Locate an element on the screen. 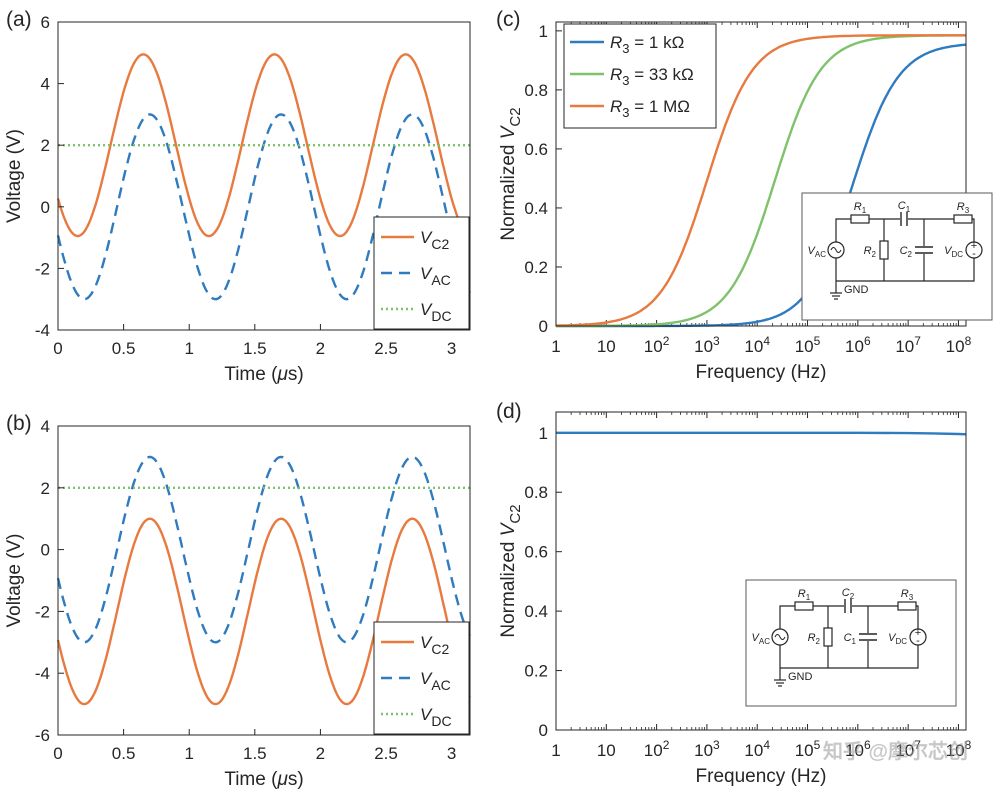 The width and height of the screenshot is (995, 794). label-r1: R1 is located at coordinates (804, 595).